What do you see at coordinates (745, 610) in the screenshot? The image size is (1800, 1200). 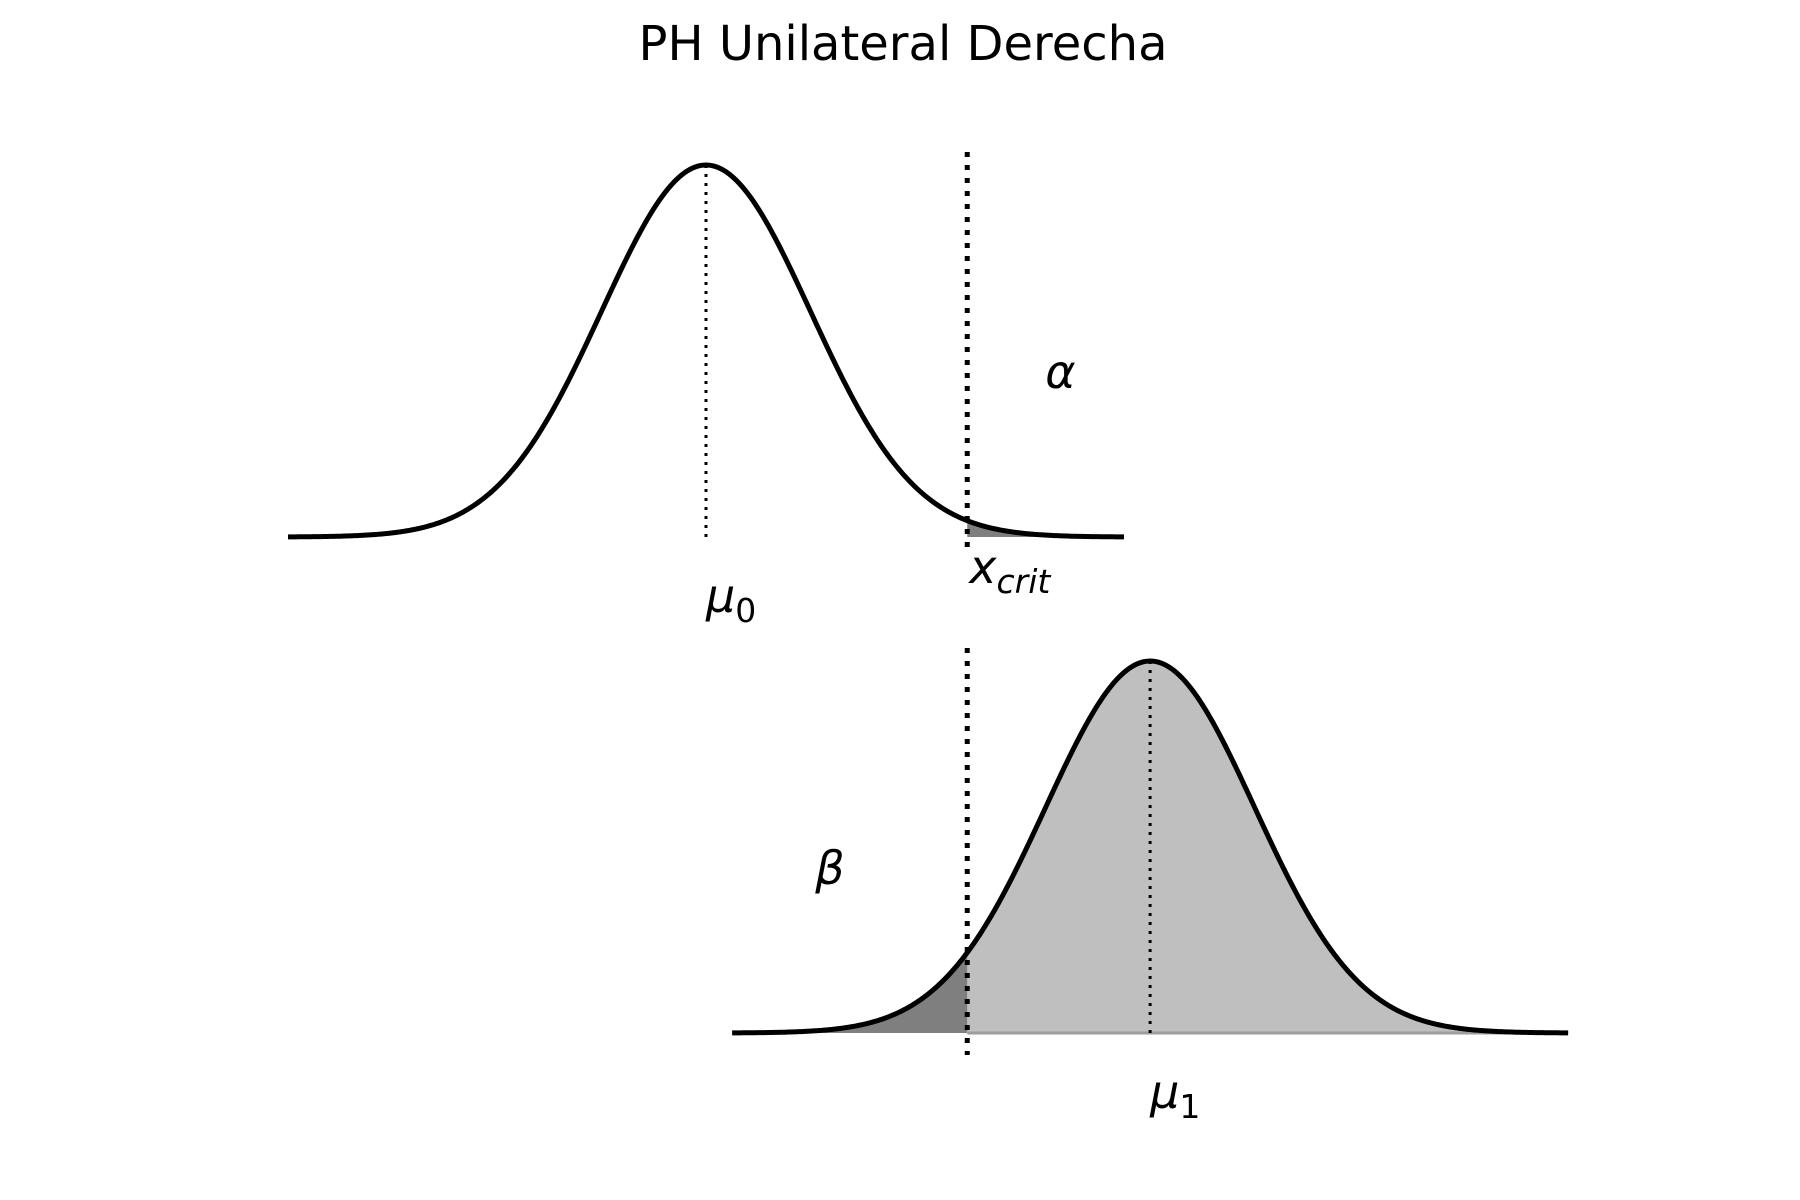 I see `mu0-subscript: 0` at bounding box center [745, 610].